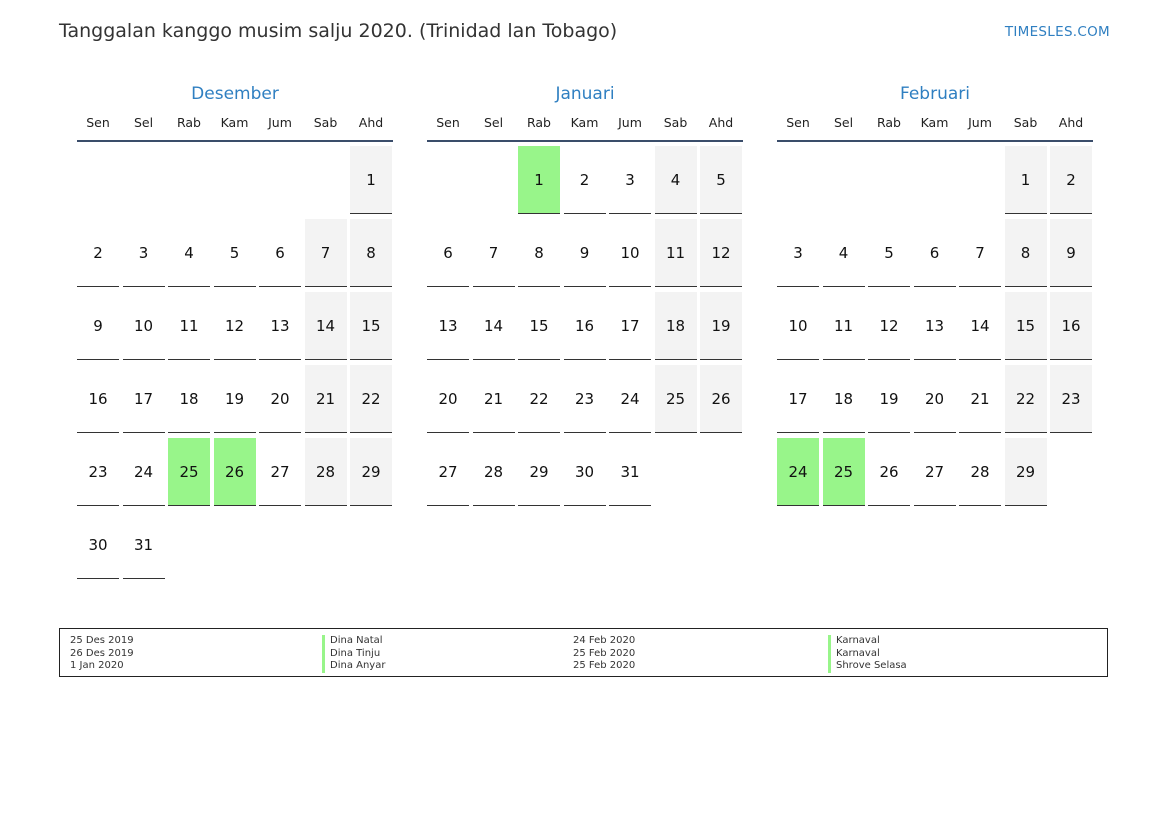  What do you see at coordinates (721, 122) in the screenshot?
I see `weekday-label: Ahd` at bounding box center [721, 122].